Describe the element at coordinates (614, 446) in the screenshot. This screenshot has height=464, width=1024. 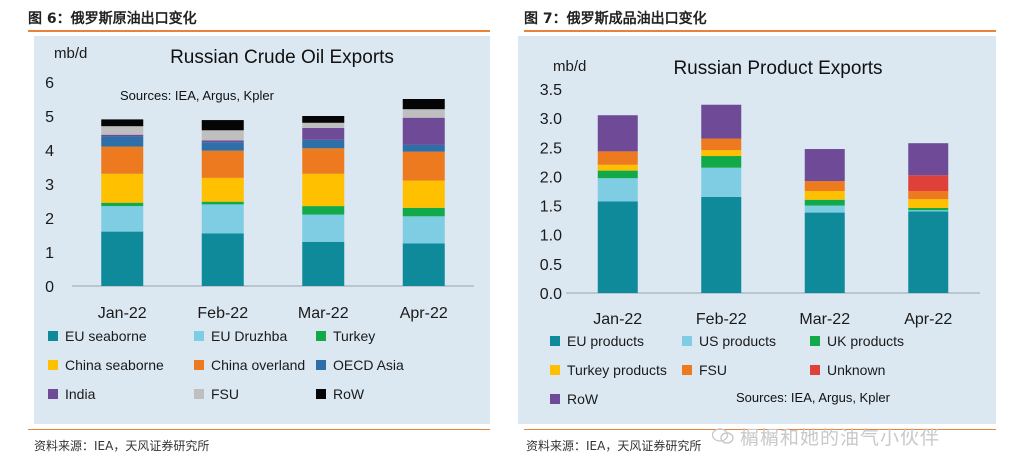
I see `figure-7-source: 资料来源：IEA，天风证券研究所` at that location.